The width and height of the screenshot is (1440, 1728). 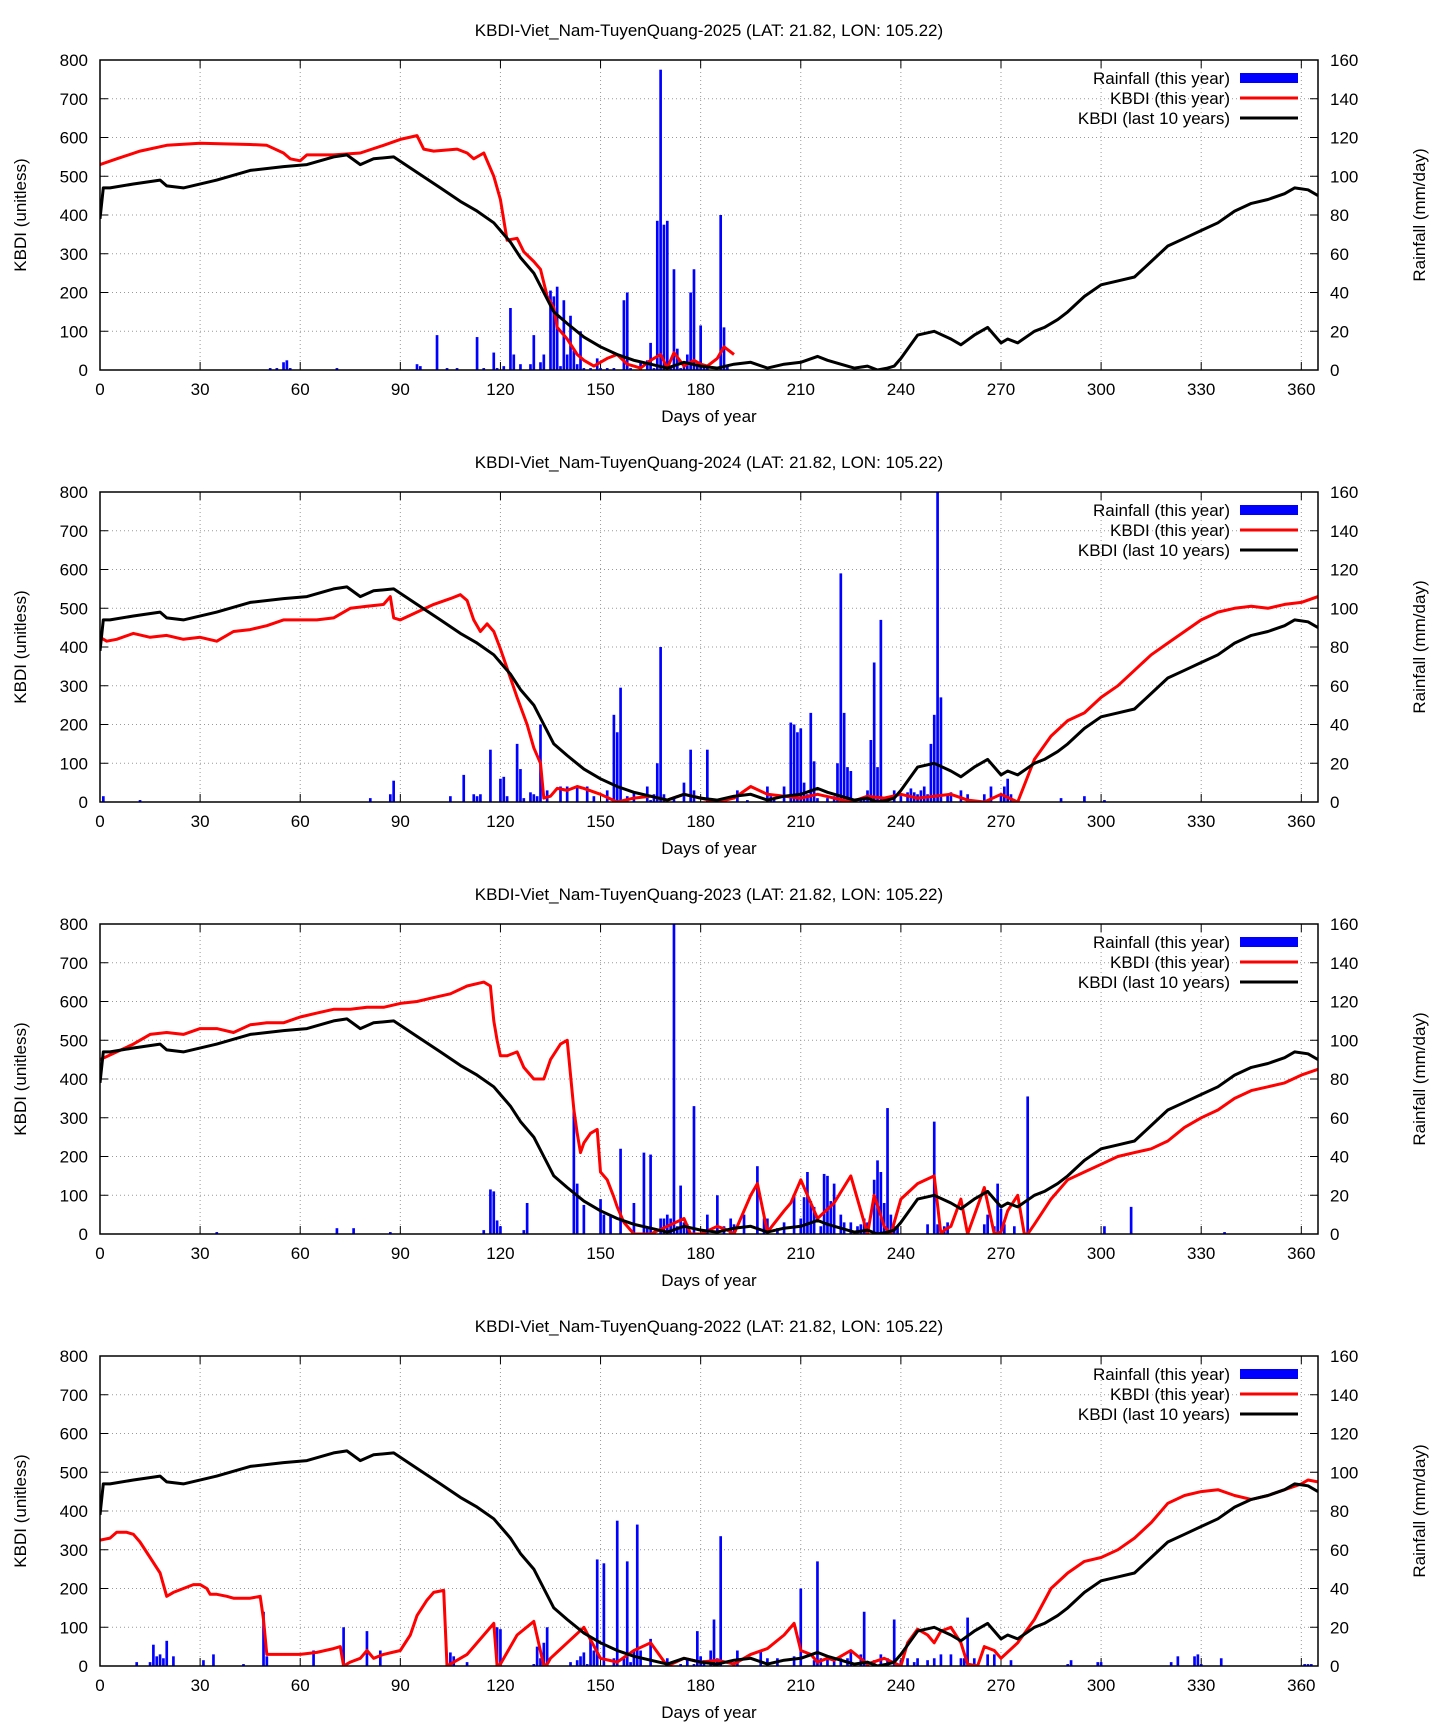 I want to click on legend-swatch-rainfall, so click(x=1269, y=1374).